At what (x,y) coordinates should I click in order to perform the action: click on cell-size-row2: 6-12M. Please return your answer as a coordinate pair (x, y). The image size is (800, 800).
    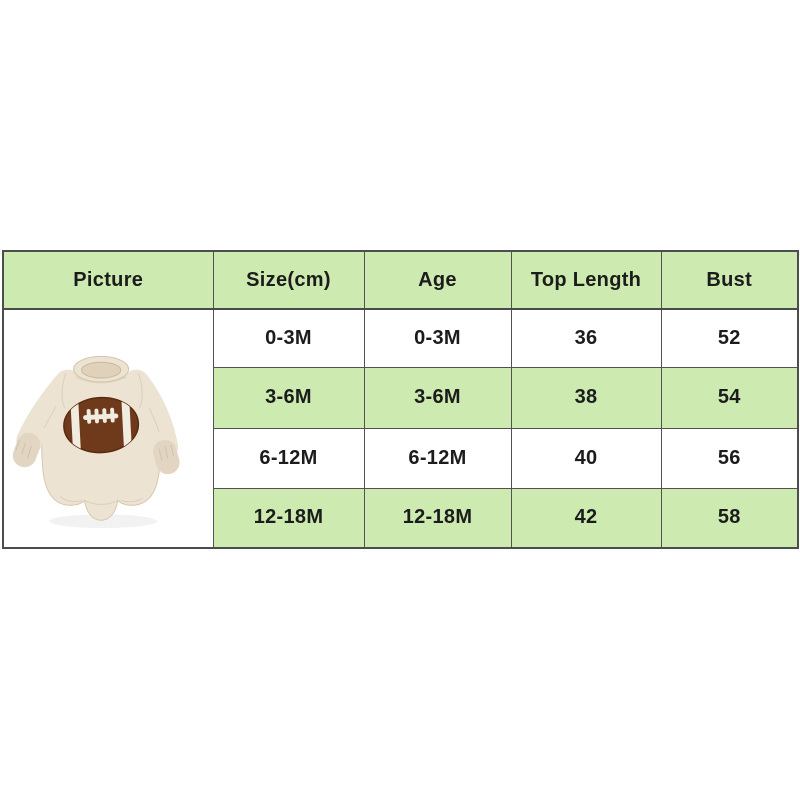
    Looking at the image, I should click on (288, 458).